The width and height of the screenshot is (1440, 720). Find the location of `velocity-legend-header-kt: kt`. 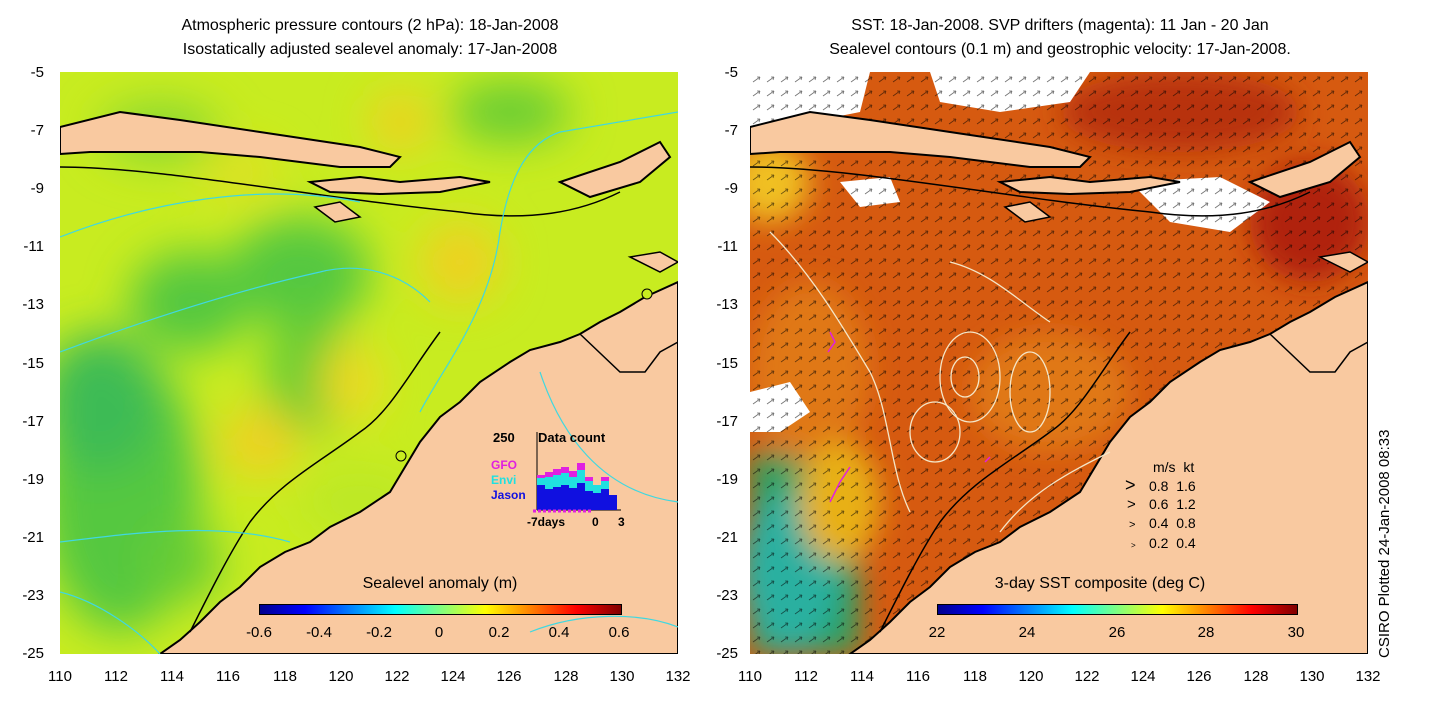

velocity-legend-header-kt: kt is located at coordinates (1189, 467).